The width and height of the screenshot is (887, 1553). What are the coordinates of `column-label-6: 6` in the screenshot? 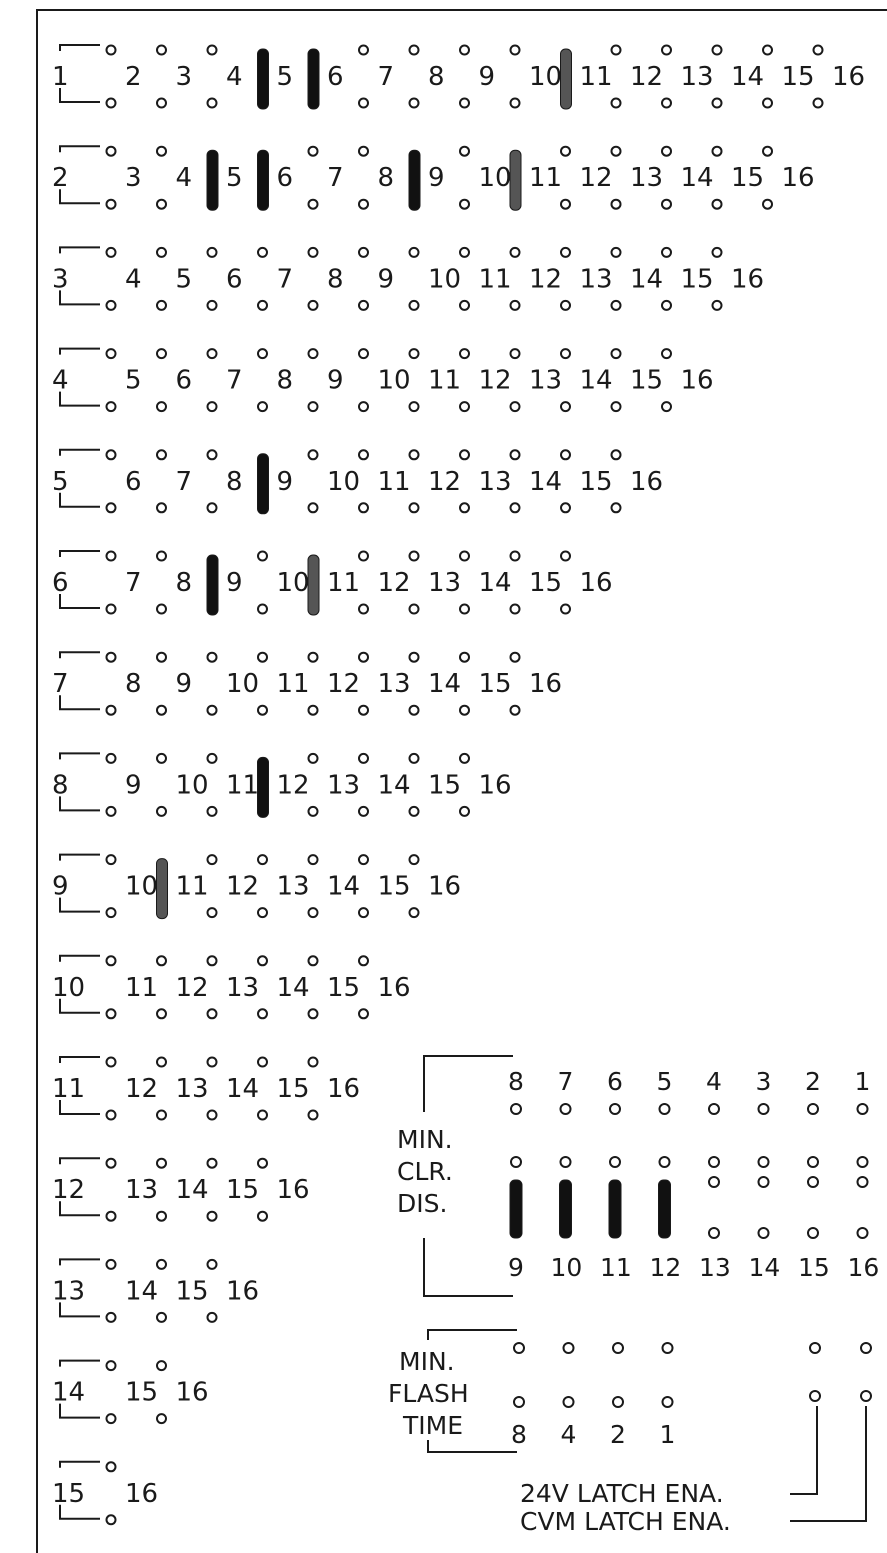 It's located at (133, 482).